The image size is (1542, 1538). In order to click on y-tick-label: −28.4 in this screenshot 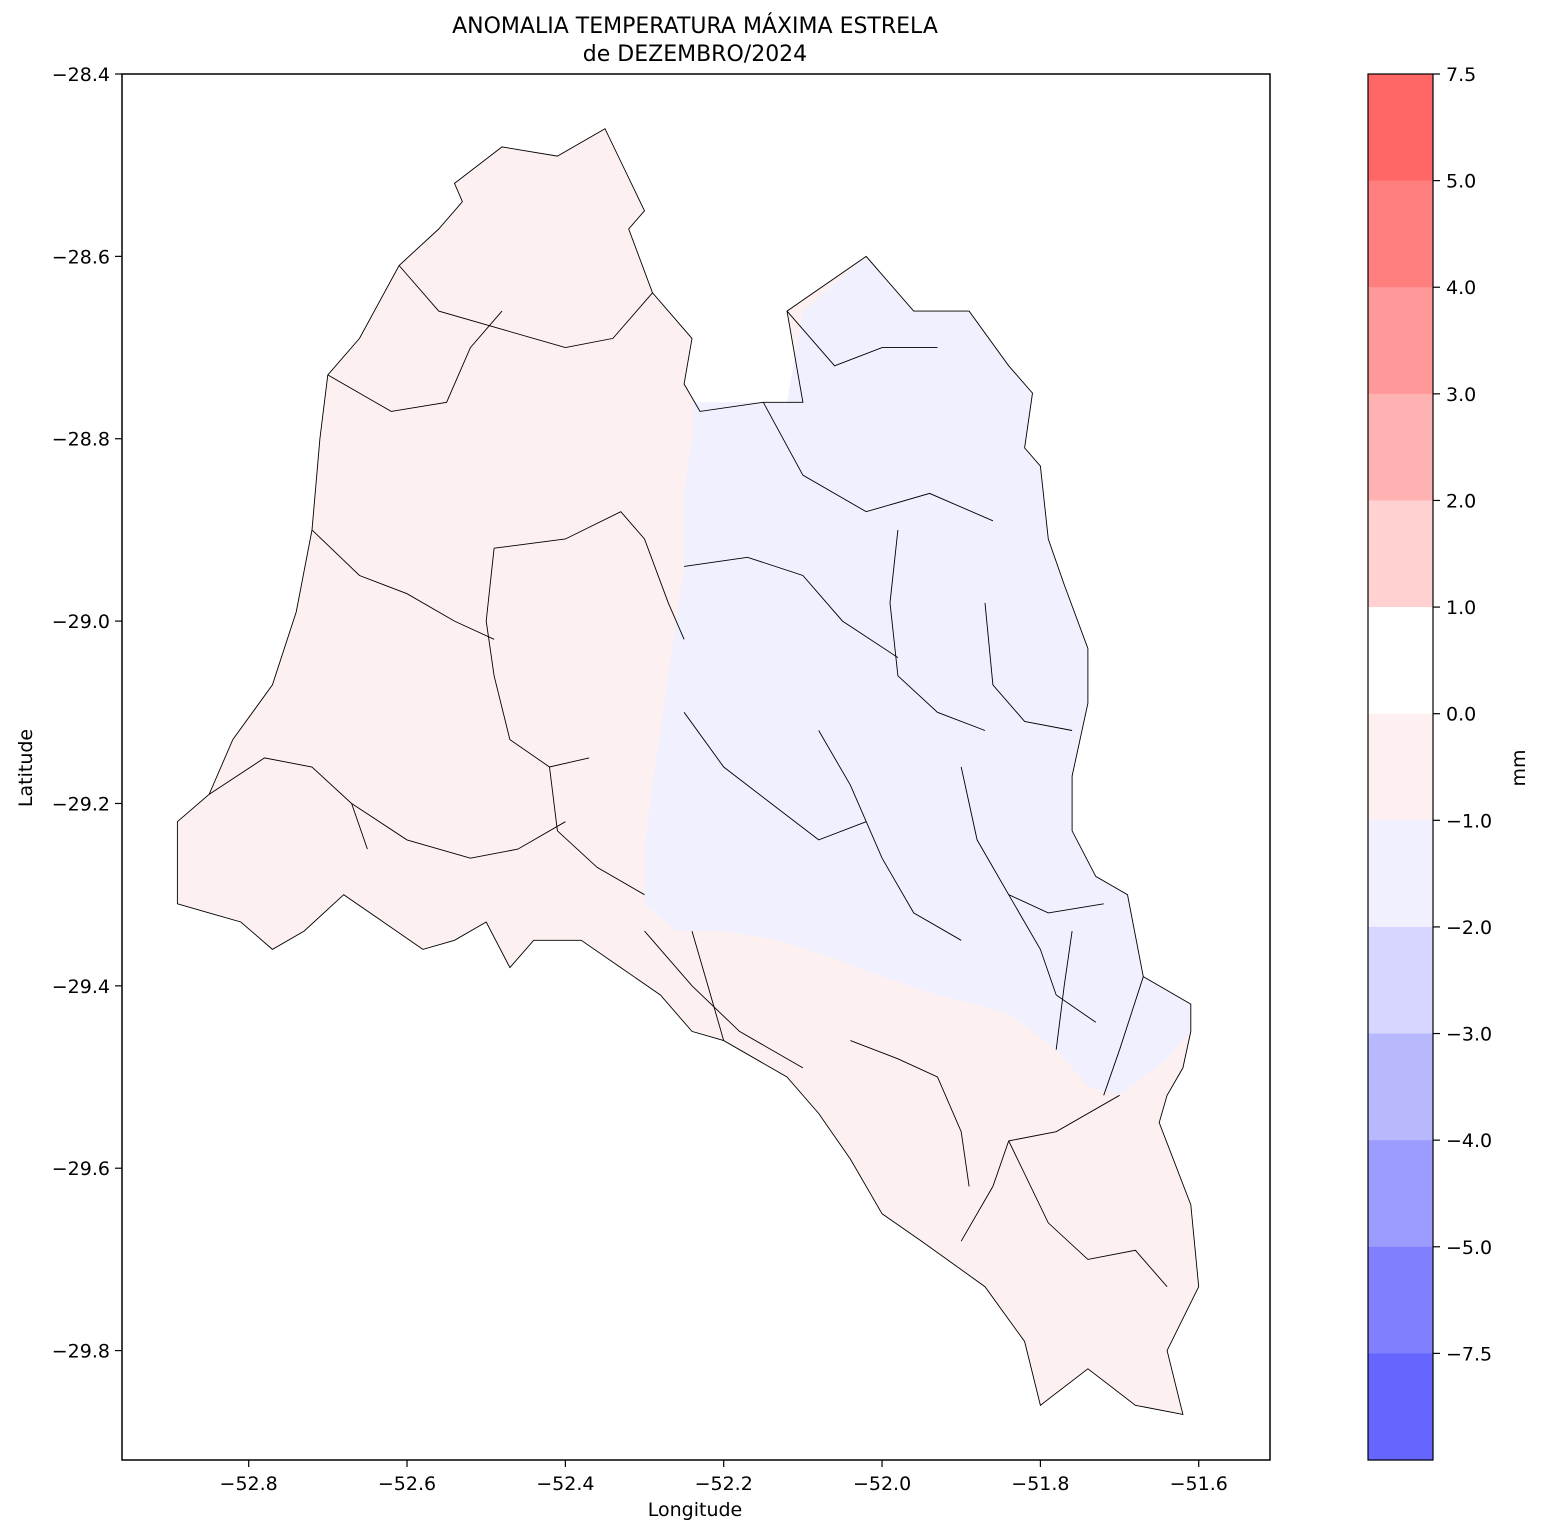, I will do `click(81, 75)`.